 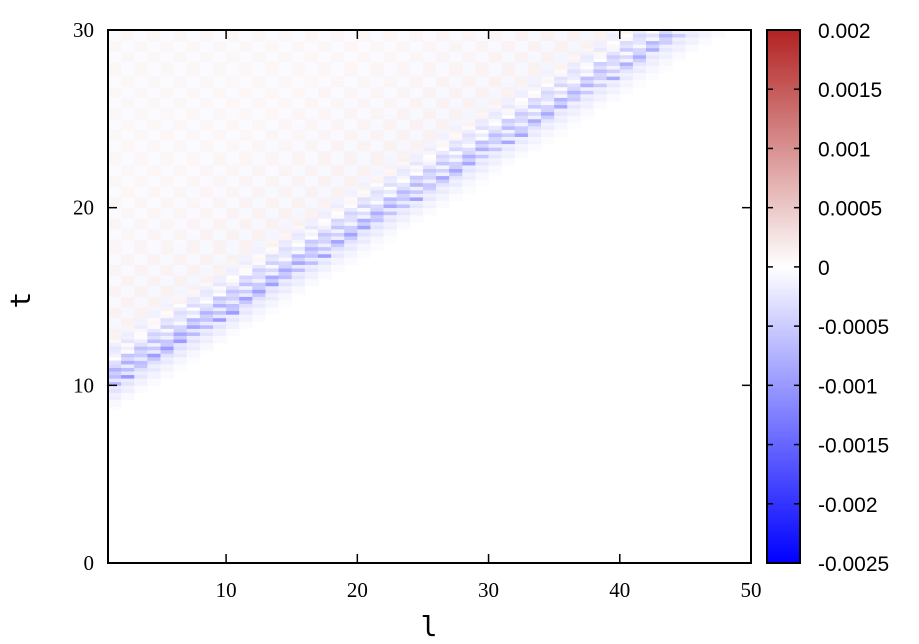 What do you see at coordinates (226, 590) in the screenshot?
I see `x-tick-label: 10` at bounding box center [226, 590].